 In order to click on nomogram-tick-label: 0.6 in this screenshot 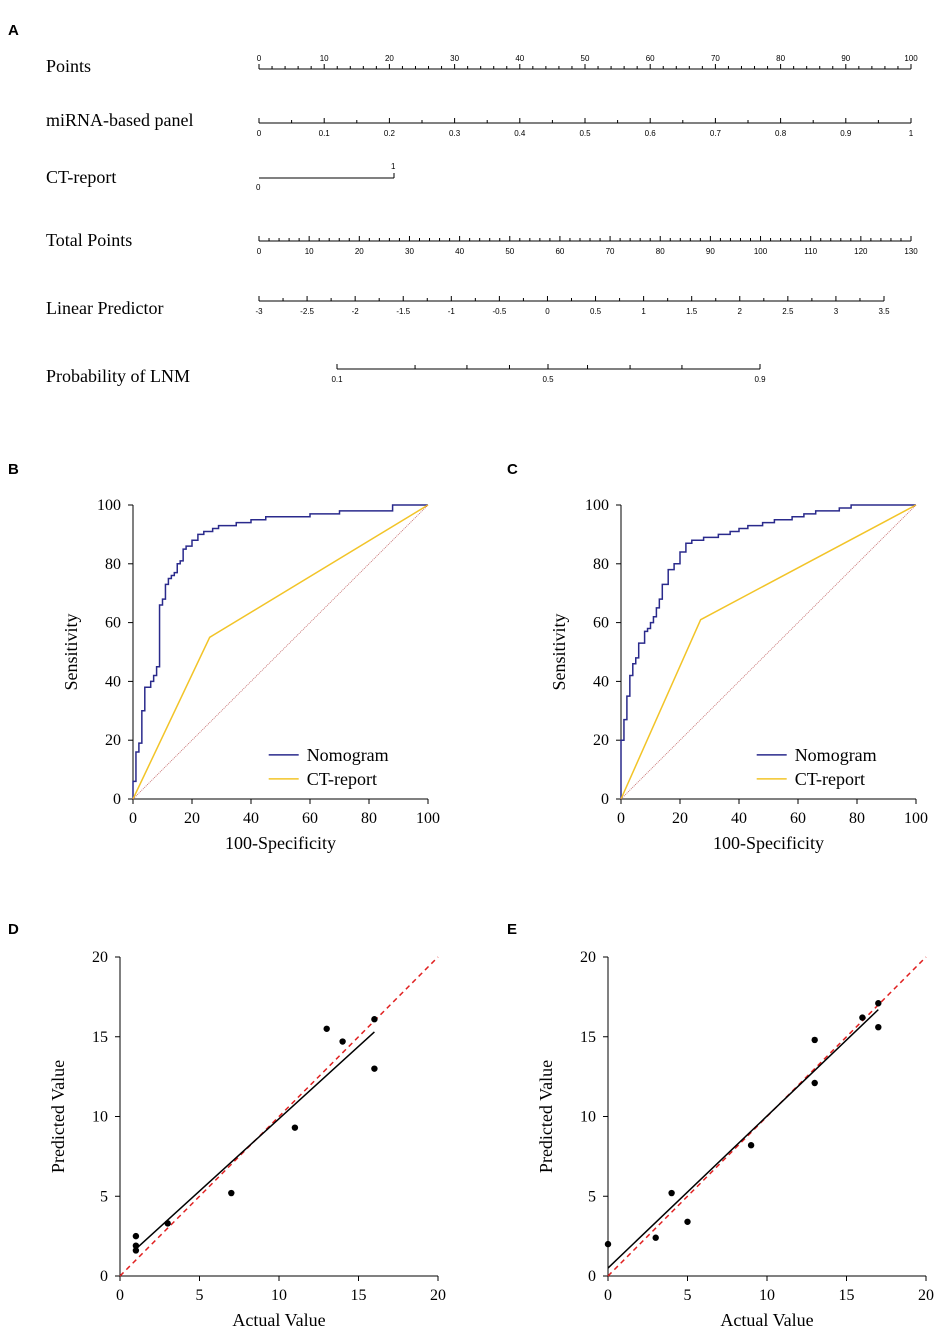, I will do `click(651, 133)`.